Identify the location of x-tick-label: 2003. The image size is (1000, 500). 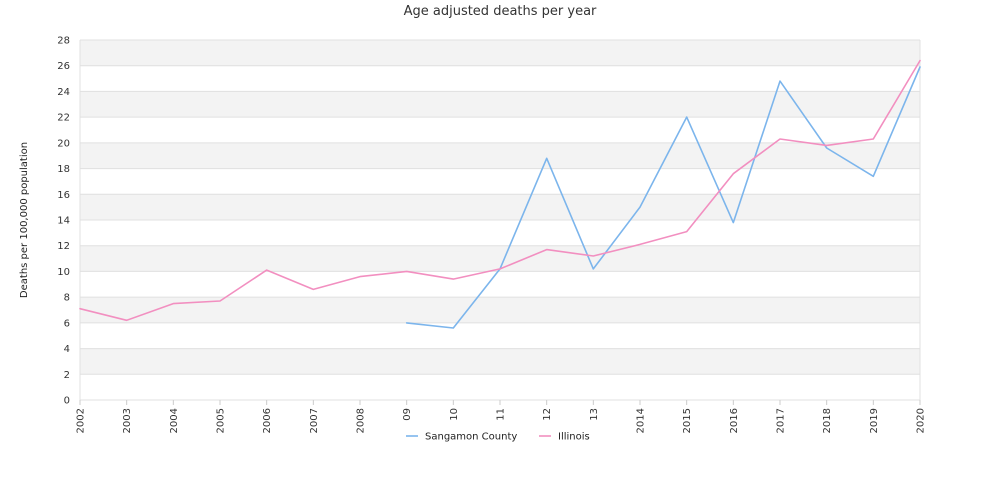
(127, 420).